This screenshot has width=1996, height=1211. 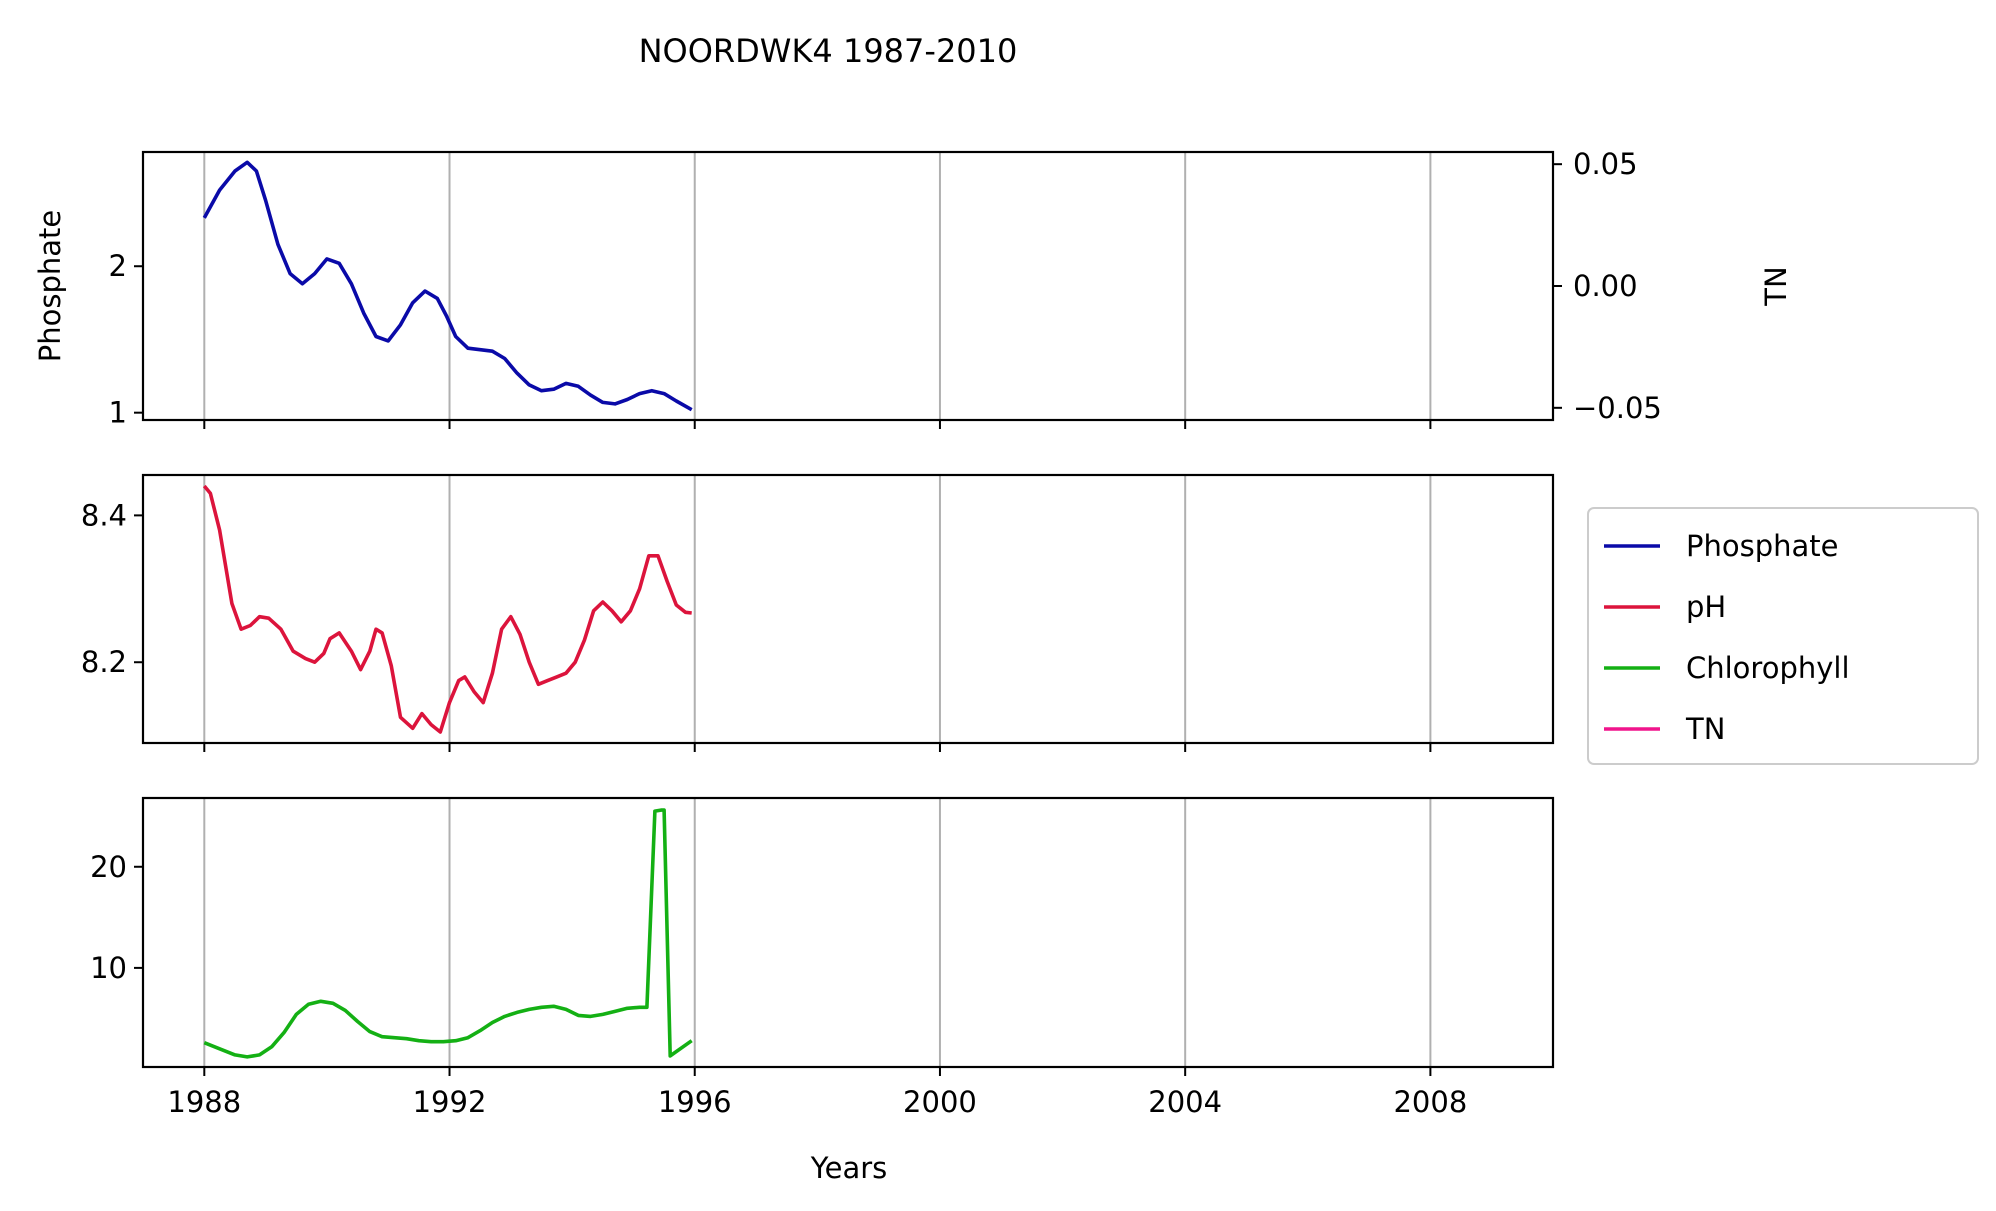 I want to click on legend-label: TN, so click(x=1705, y=729).